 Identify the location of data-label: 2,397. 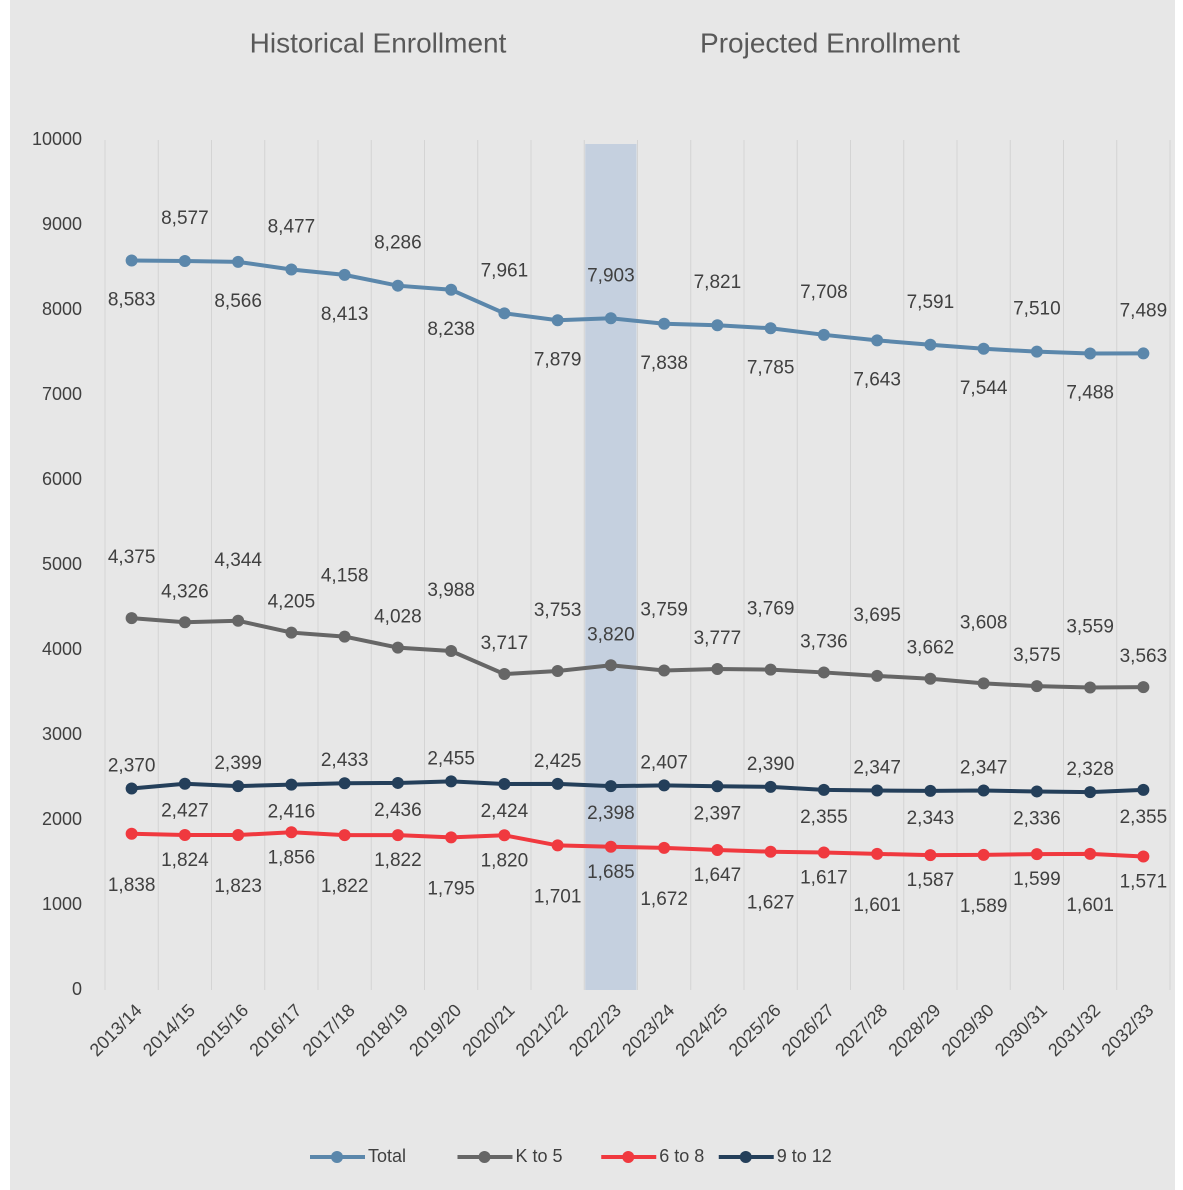
(718, 813).